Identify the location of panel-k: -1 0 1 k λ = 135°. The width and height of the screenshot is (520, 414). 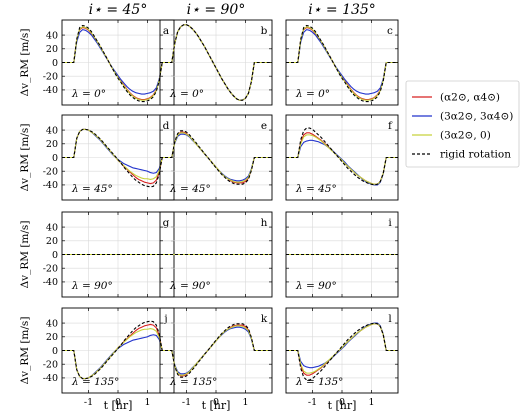
(216, 357).